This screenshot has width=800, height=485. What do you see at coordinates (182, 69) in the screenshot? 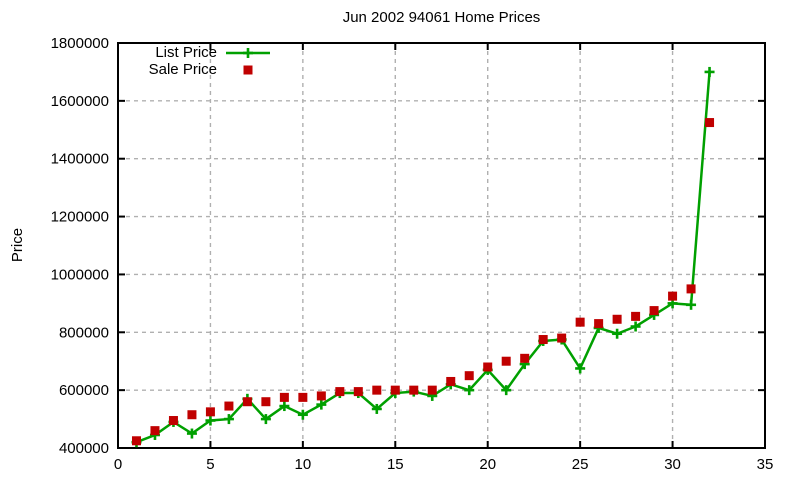
I see `legend-label-sale-price: Sale Price` at bounding box center [182, 69].